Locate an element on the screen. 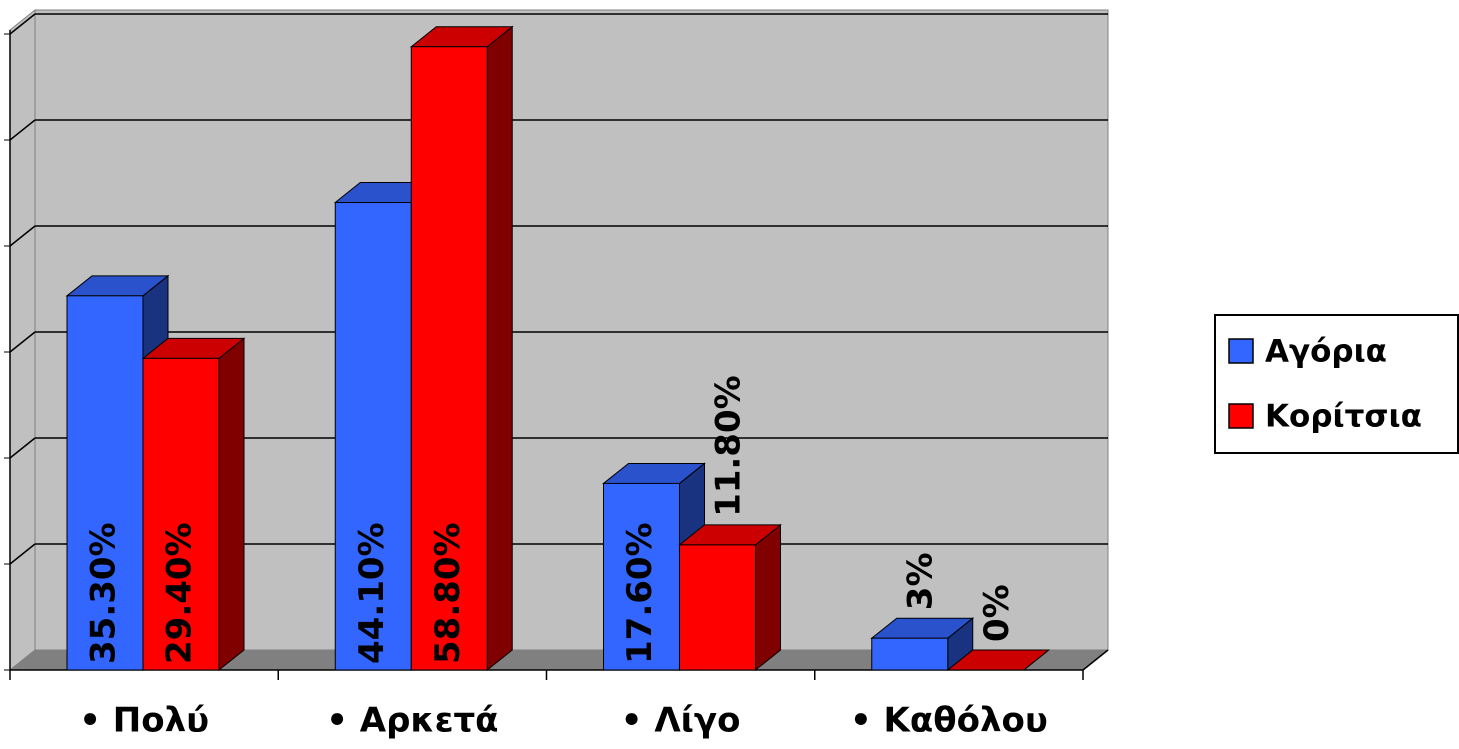 The image size is (1459, 749). x-tick-label: • Λίγο is located at coordinates (681, 721).